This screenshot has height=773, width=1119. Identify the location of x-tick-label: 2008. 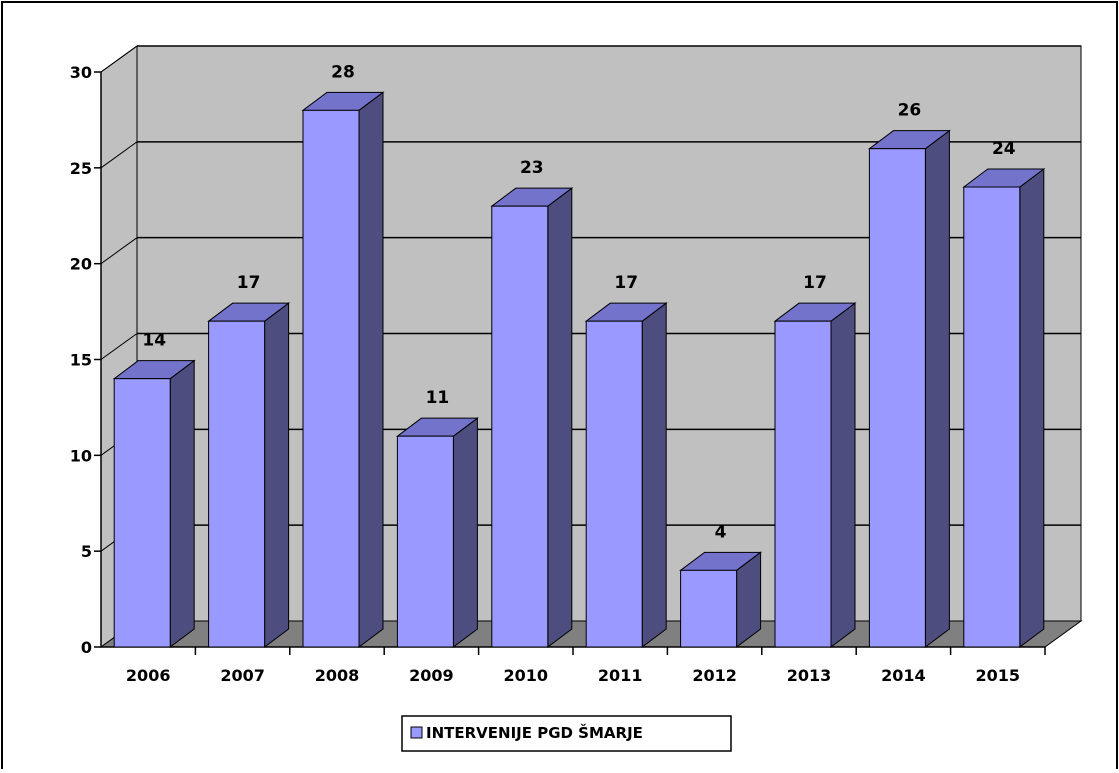
(337, 675).